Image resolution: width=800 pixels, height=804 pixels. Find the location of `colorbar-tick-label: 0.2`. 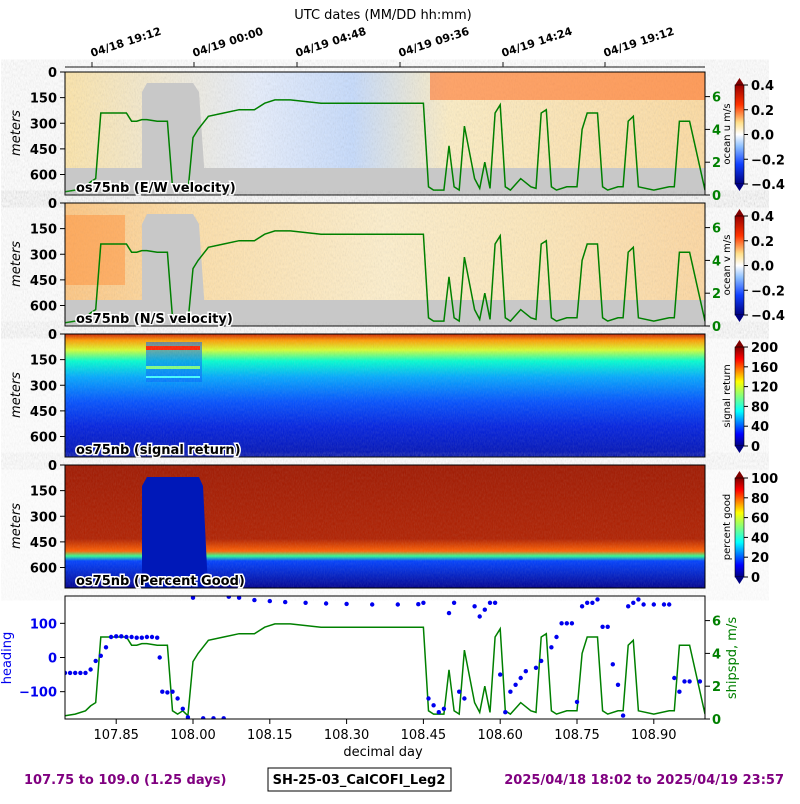

colorbar-tick-label: 0.2 is located at coordinates (762, 111).